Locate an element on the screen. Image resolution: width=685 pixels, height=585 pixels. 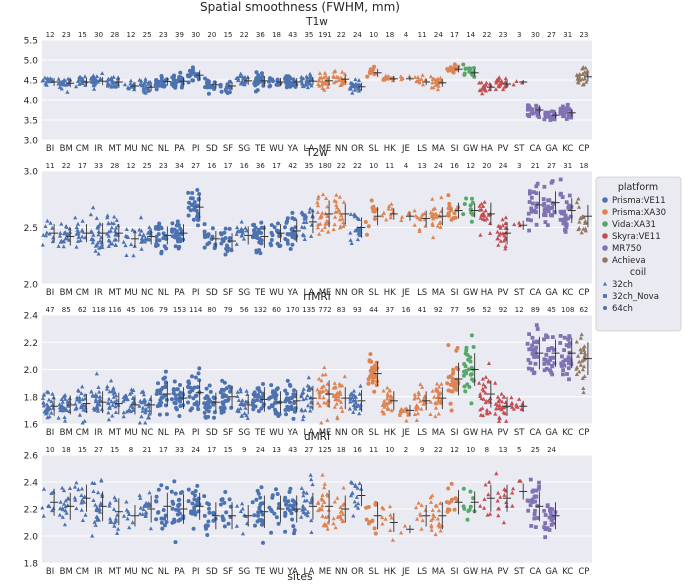
count-label: 24 is located at coordinates (357, 35).